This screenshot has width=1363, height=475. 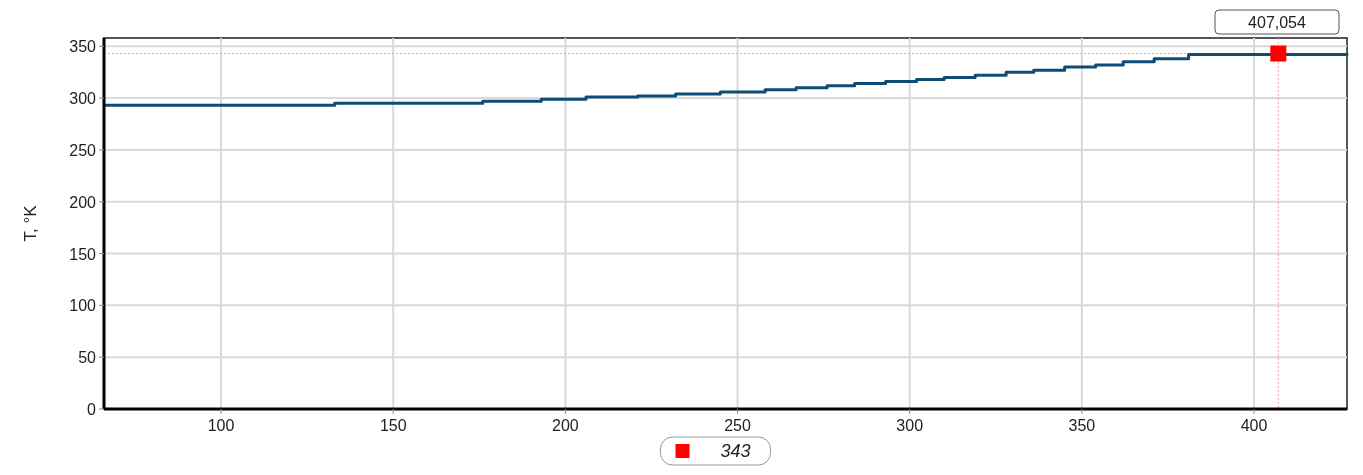 I want to click on y-tick-label: 50, so click(x=87, y=358).